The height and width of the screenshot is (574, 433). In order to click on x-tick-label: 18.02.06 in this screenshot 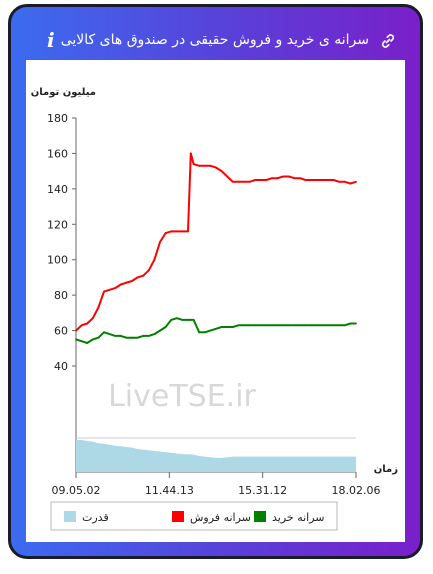, I will do `click(356, 490)`.